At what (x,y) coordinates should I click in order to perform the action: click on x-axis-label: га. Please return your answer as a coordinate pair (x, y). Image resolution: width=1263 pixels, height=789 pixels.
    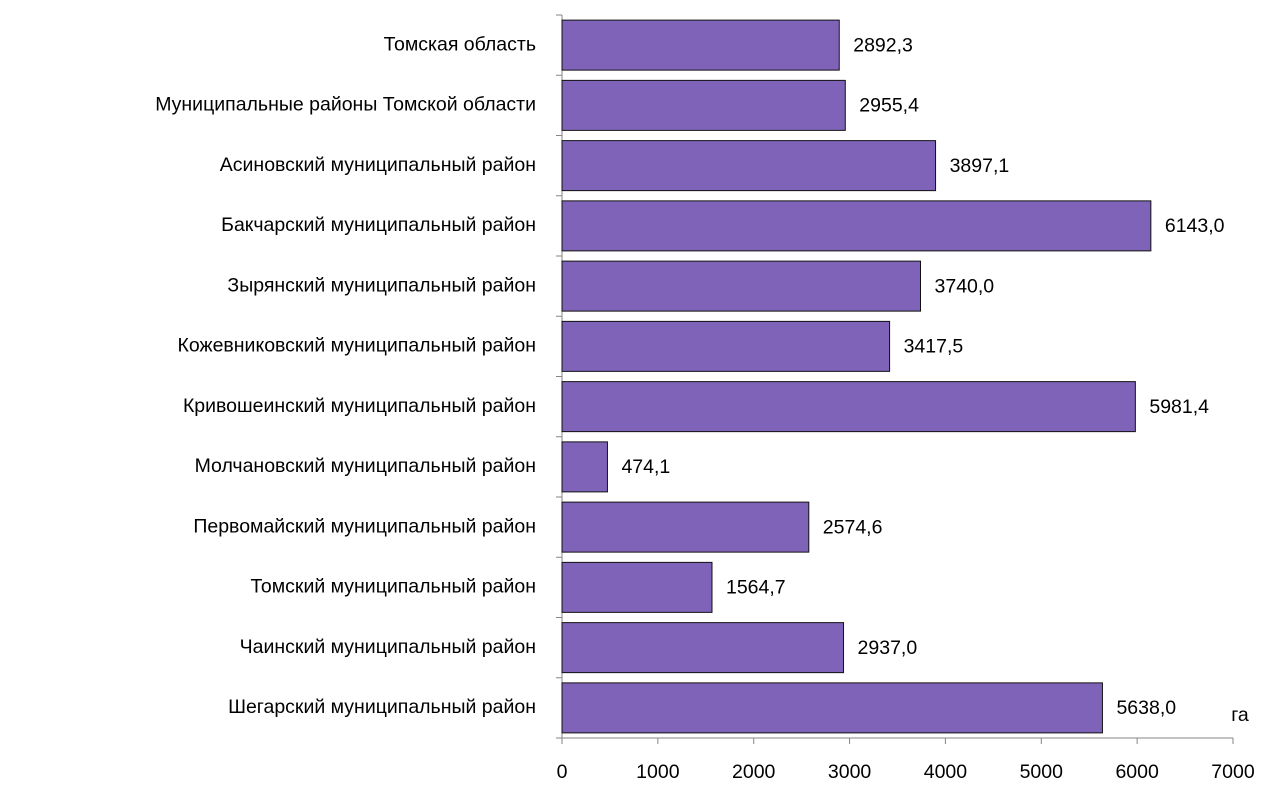
    Looking at the image, I should click on (1240, 715).